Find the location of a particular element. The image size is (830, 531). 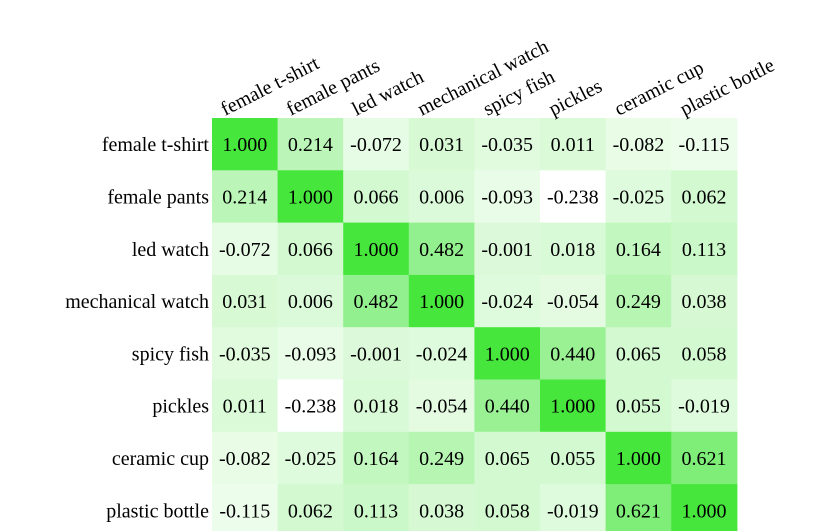

cell-value-r3-c4: -0.024 is located at coordinates (507, 302).